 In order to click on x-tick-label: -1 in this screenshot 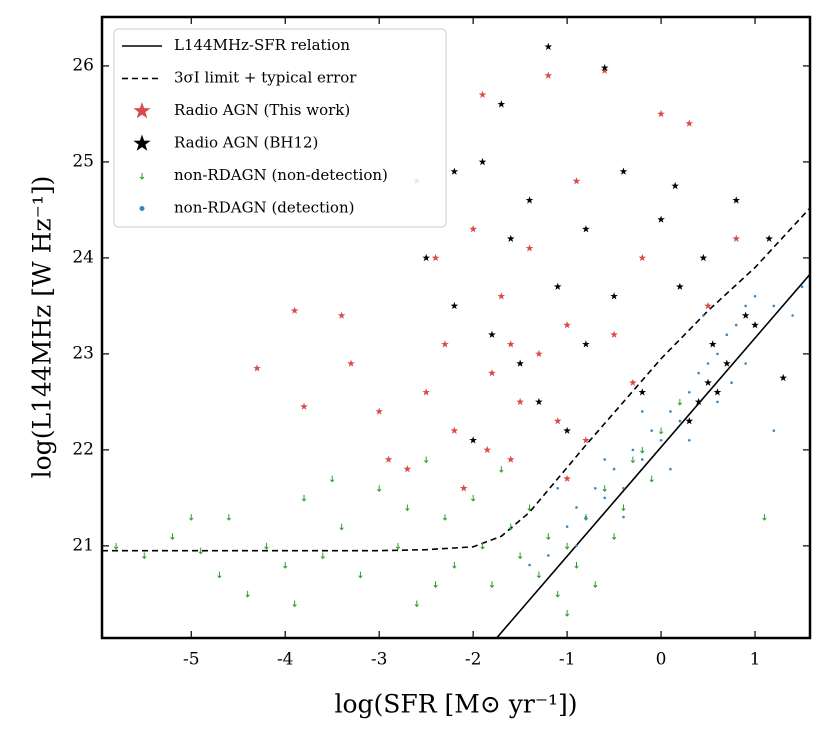, I will do `click(567, 660)`.